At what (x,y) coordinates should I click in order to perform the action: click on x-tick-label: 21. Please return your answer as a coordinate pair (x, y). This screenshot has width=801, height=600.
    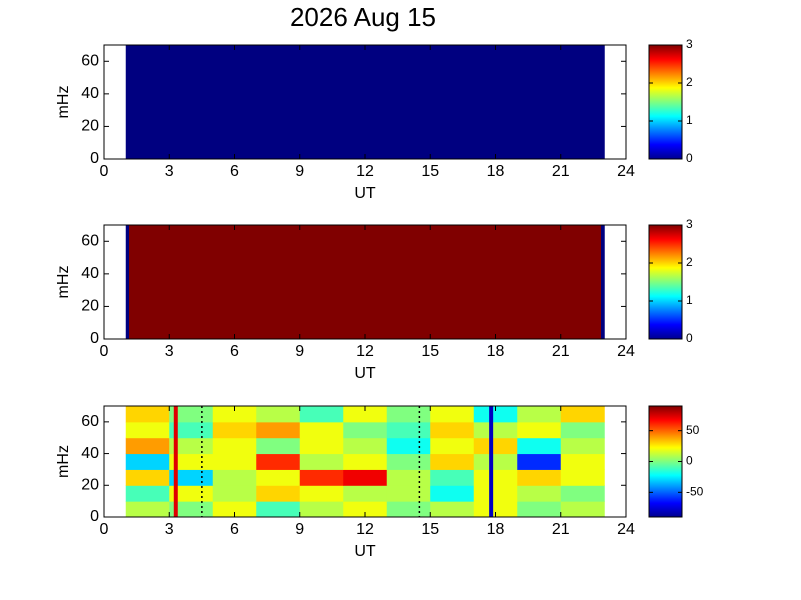
    Looking at the image, I should click on (561, 529).